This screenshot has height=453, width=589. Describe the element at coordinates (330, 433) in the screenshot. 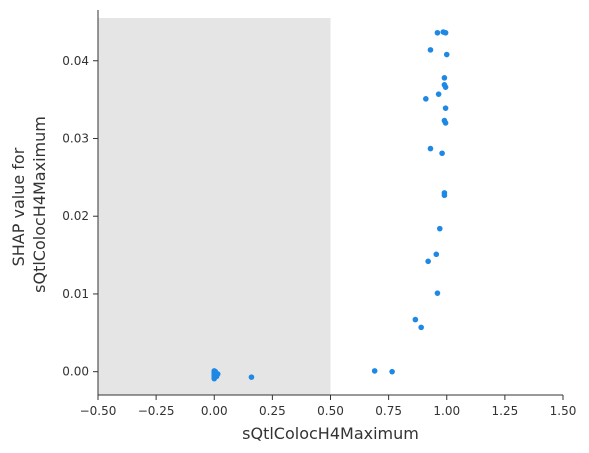

I see `x-axis-label: sQtlColocH4Maximum` at that location.